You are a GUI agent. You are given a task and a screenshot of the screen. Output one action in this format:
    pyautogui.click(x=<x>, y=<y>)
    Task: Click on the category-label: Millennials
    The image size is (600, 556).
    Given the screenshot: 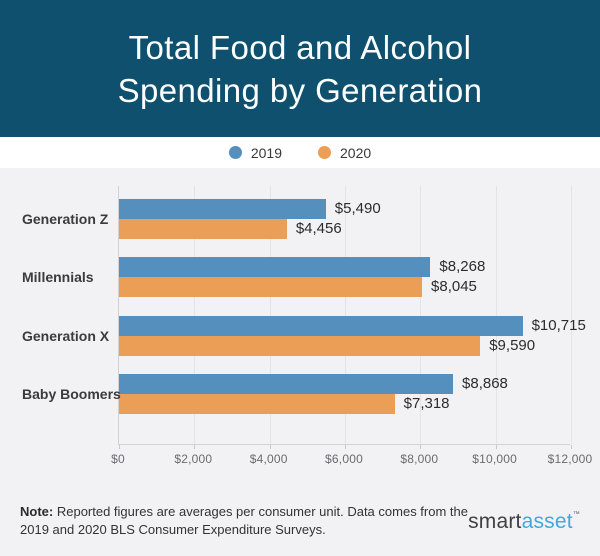 What is the action you would take?
    pyautogui.click(x=58, y=277)
    